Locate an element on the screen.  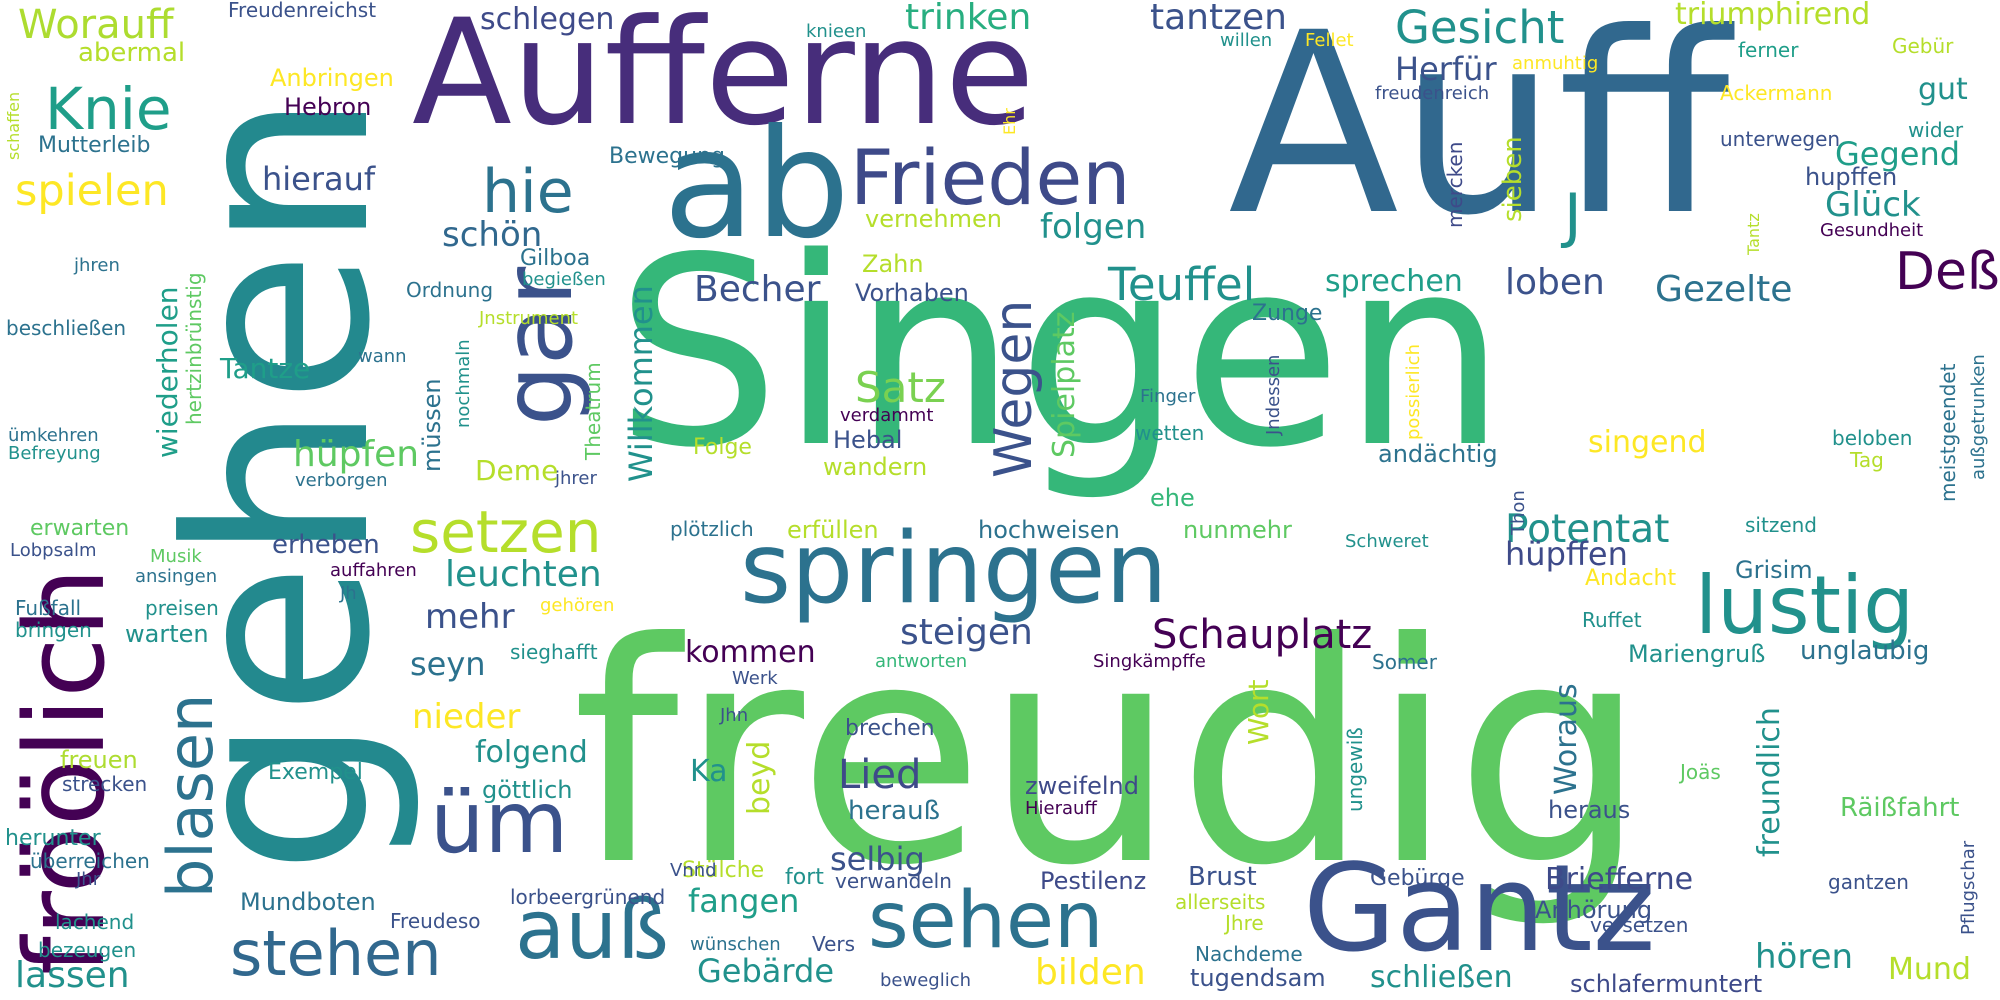
word-wandern: wandern is located at coordinates (875, 467).